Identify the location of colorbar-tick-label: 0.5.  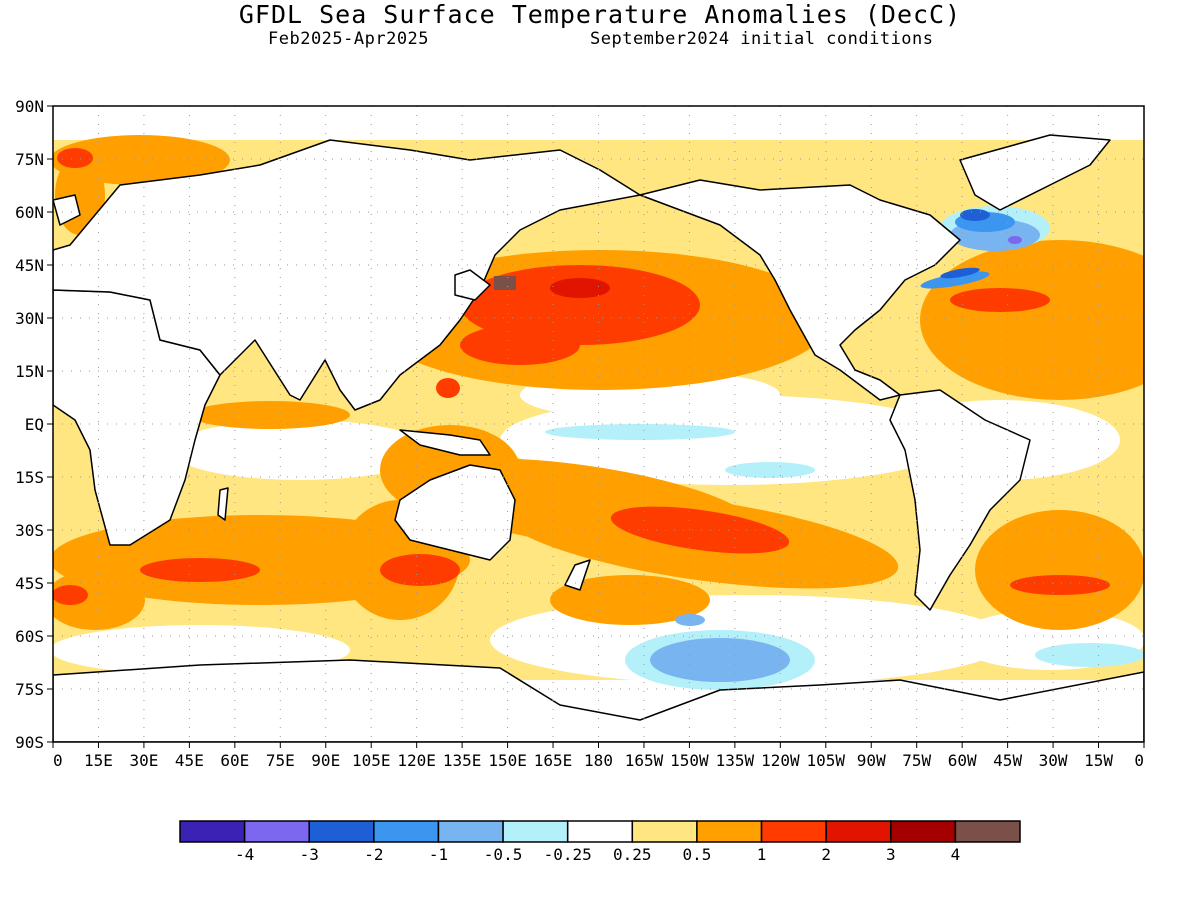
(696, 854).